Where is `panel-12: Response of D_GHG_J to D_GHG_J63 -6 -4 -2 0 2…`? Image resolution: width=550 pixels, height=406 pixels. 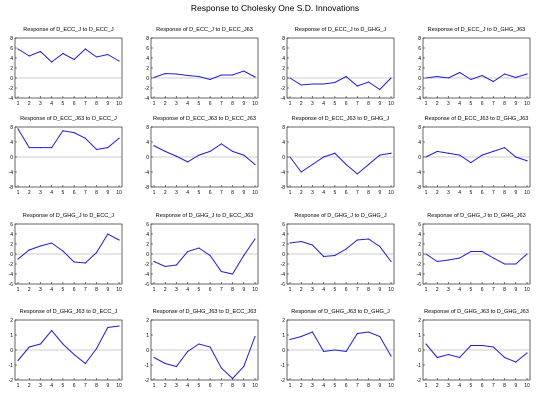 panel-12: Response of D_GHG_J to D_GHG_J63 -6 -4 -2 0 2… is located at coordinates (474, 253).